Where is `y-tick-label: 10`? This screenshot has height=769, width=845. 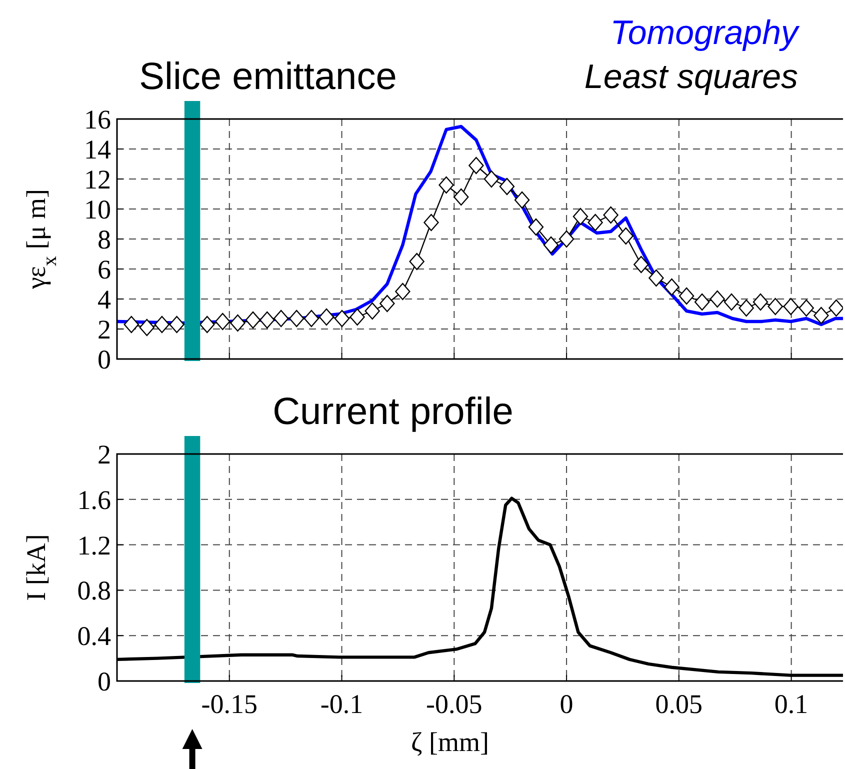 y-tick-label: 10 is located at coordinates (97, 209).